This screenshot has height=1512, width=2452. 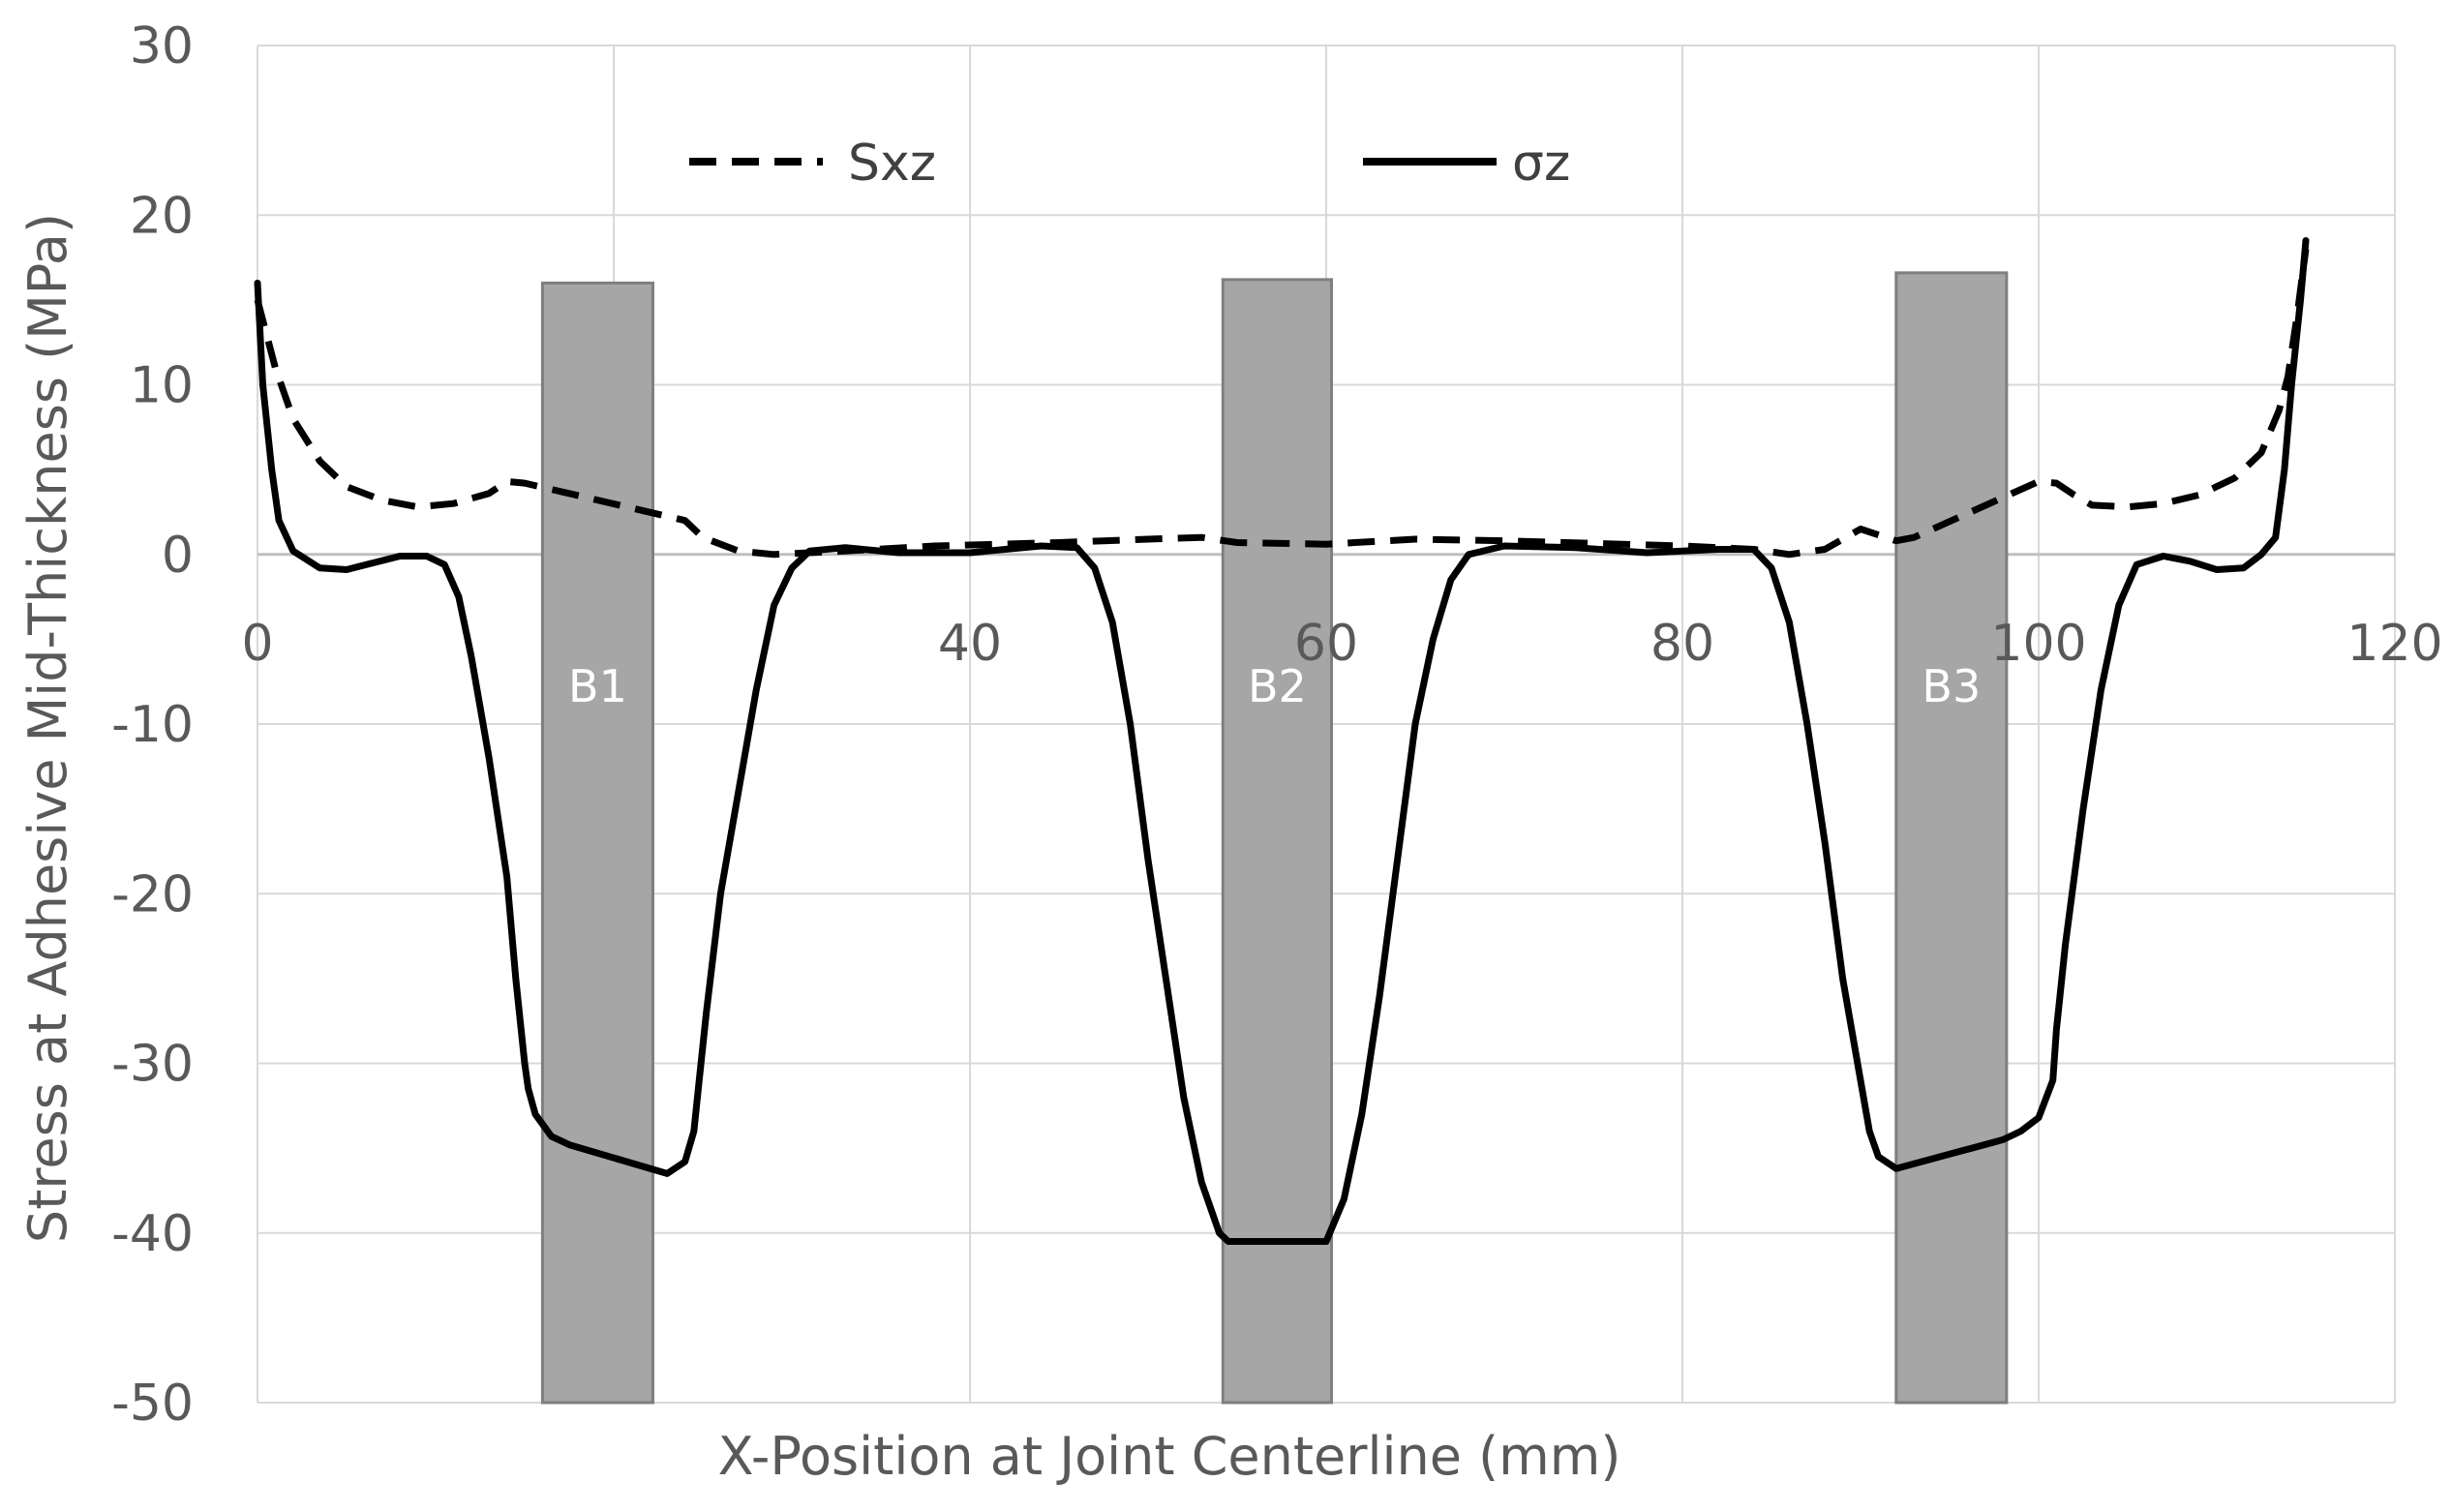 I want to click on y-tick-label: -40, so click(x=152, y=1234).